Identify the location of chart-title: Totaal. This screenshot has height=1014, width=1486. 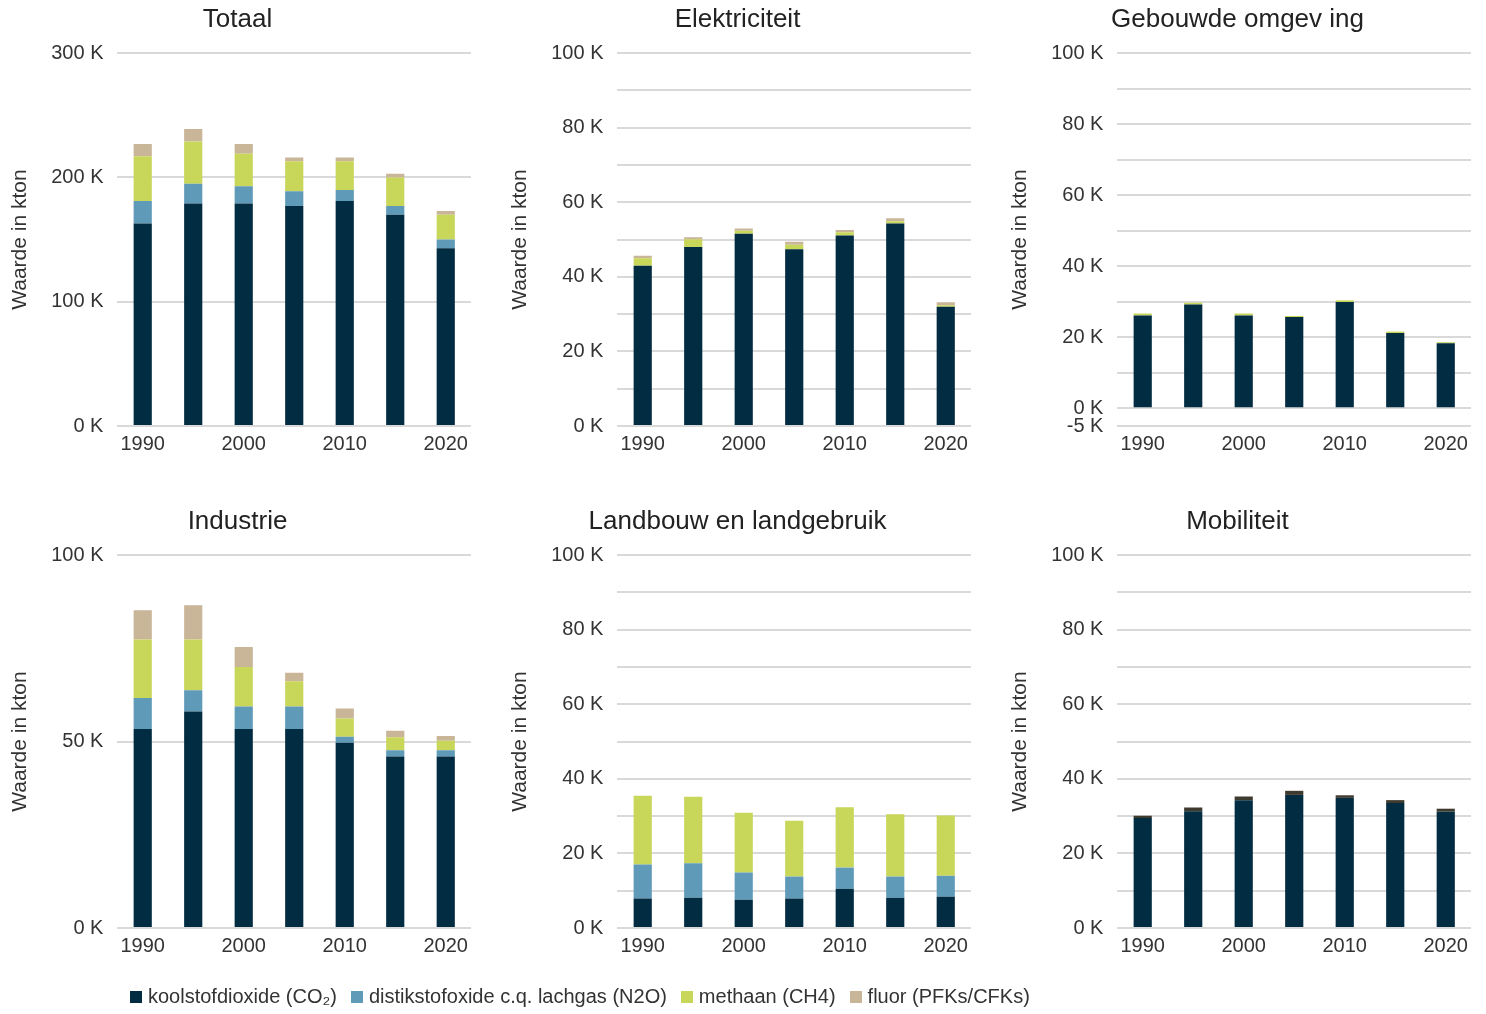
(237, 17).